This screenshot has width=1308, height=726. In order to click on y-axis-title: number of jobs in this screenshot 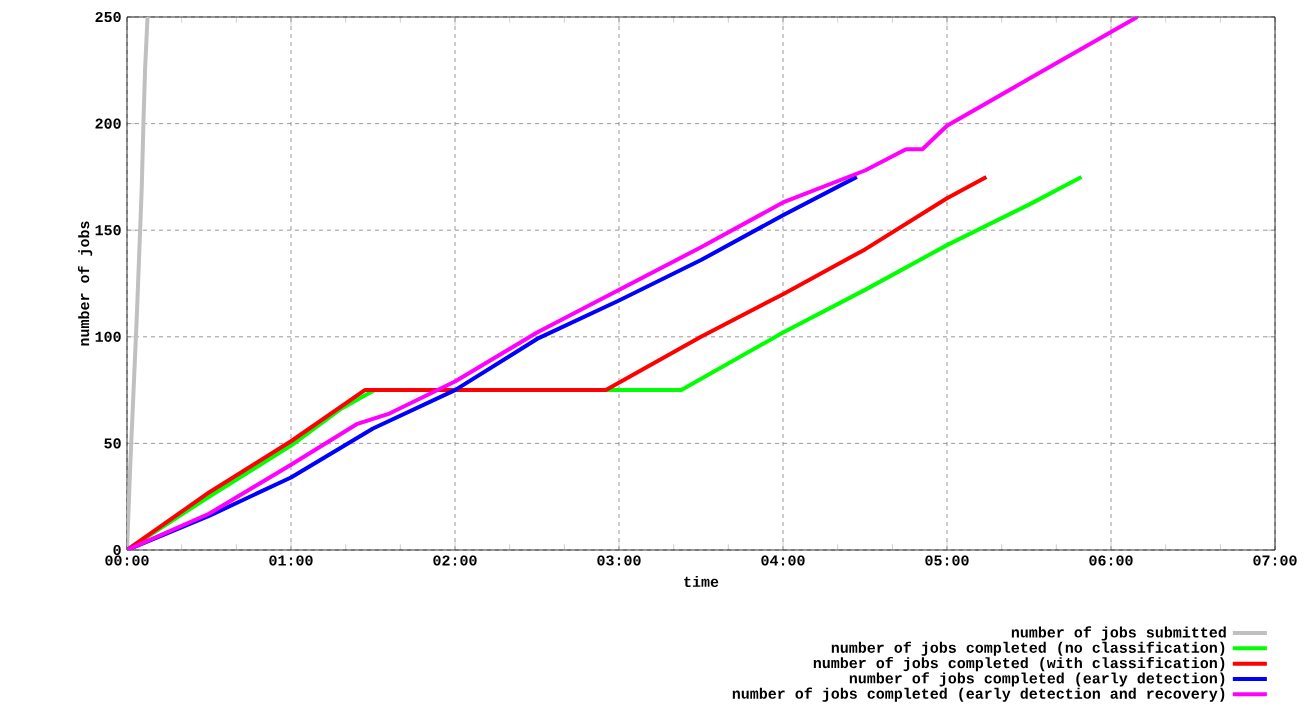, I will do `click(85, 283)`.